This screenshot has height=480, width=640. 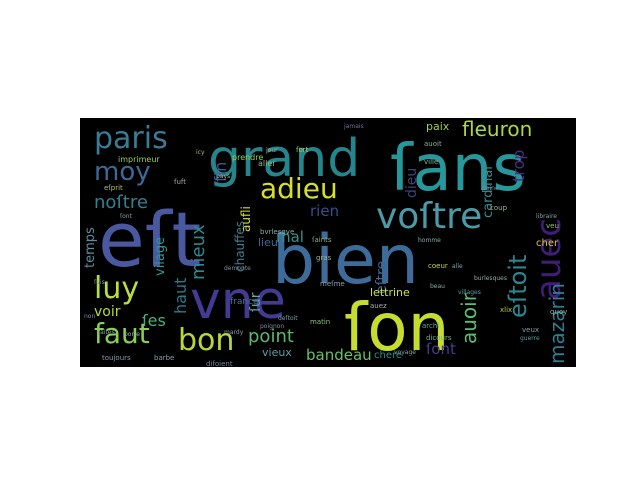 I want to click on word: porte, so click(x=132, y=334).